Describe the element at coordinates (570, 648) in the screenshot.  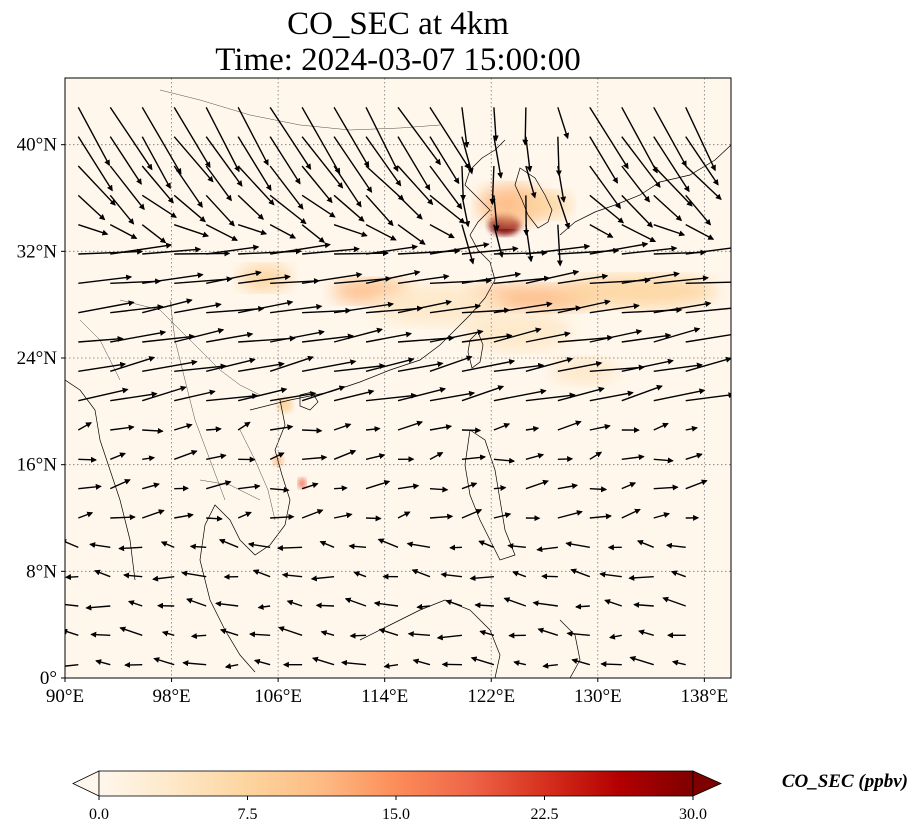
I see `coastline-mindanao` at that location.